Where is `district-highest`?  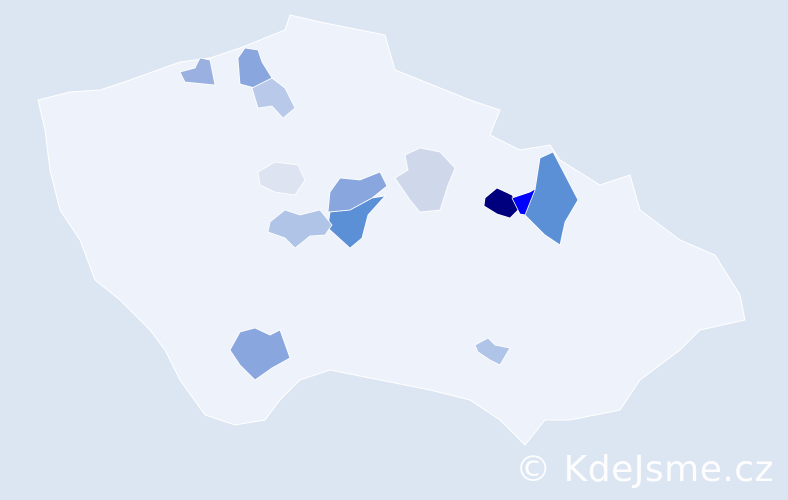 district-highest is located at coordinates (502, 203).